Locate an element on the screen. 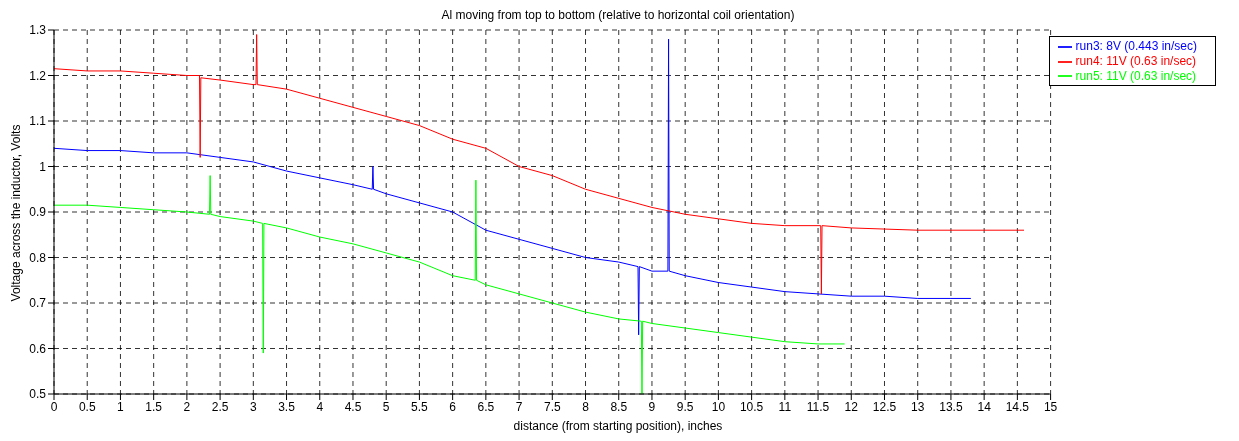 The height and width of the screenshot is (441, 1239). x-tick-label: 13.5 is located at coordinates (951, 406).